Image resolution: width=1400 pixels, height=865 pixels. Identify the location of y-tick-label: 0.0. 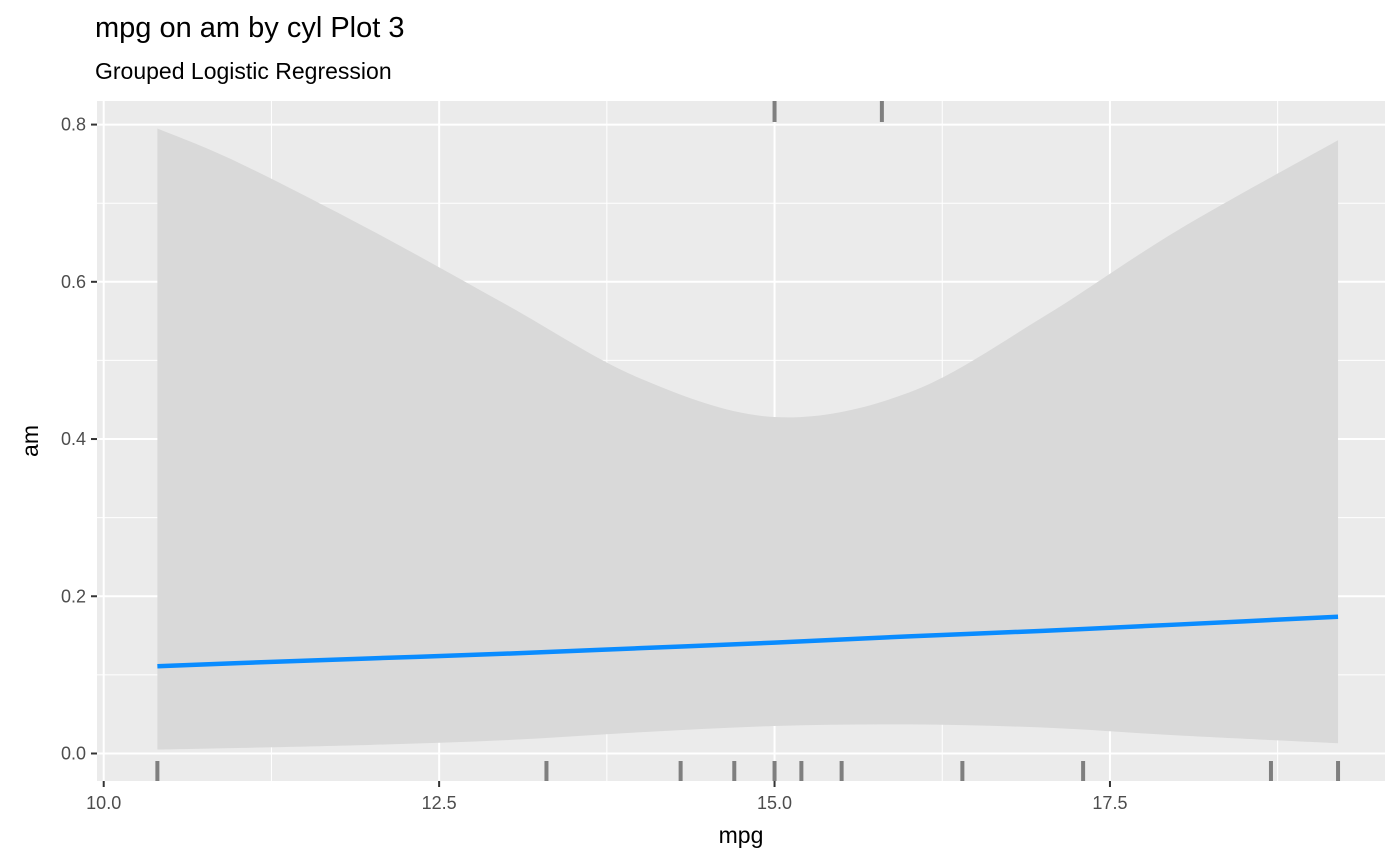
(73, 753).